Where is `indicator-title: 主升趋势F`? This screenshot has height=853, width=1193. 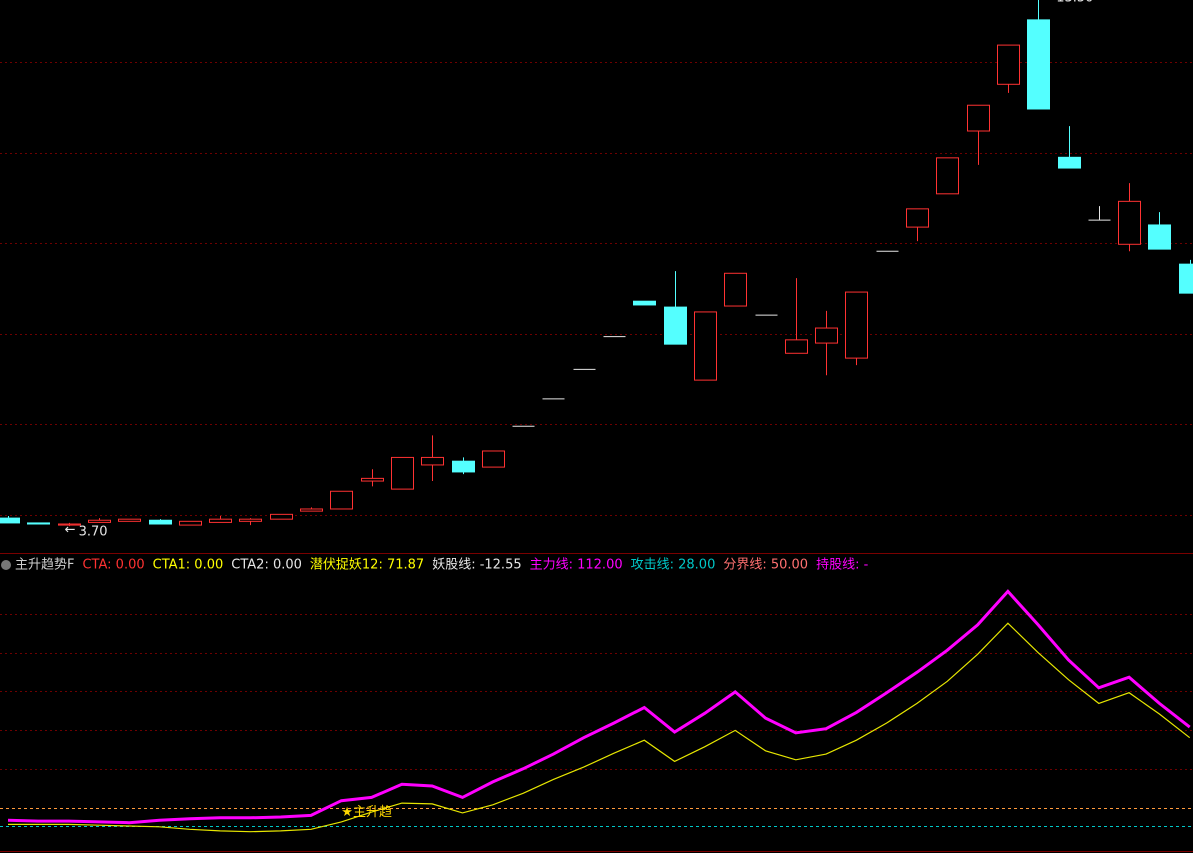 indicator-title: 主升趋势F is located at coordinates (44, 565).